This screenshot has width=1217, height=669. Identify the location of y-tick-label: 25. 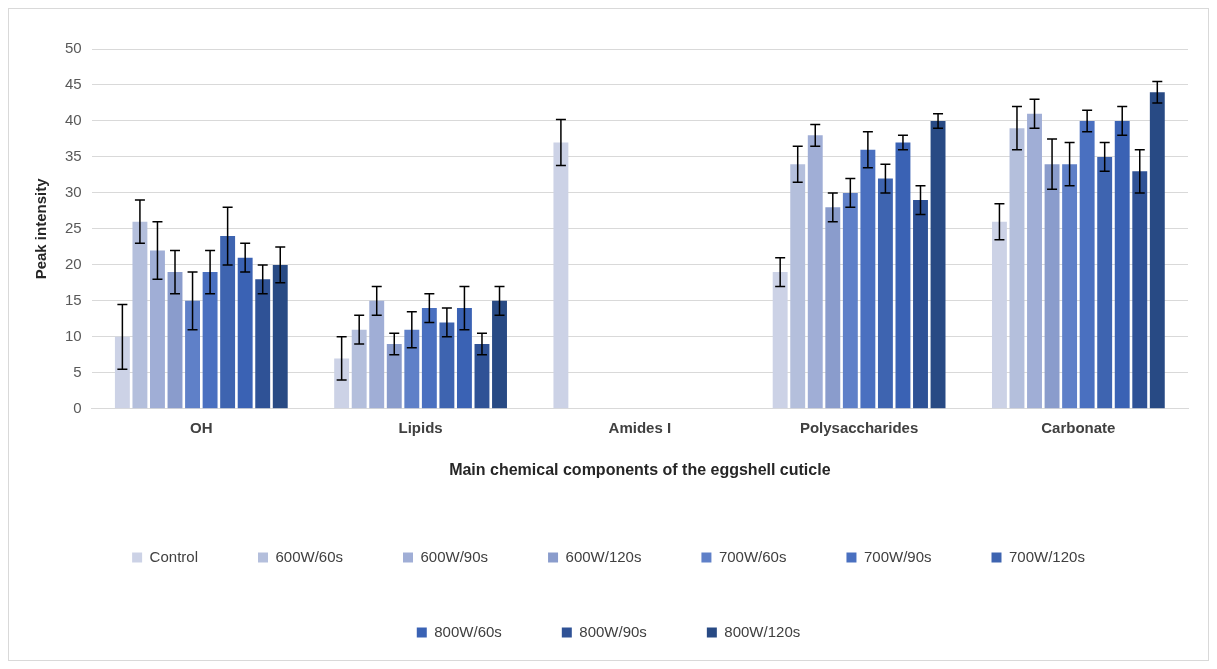
(73, 228).